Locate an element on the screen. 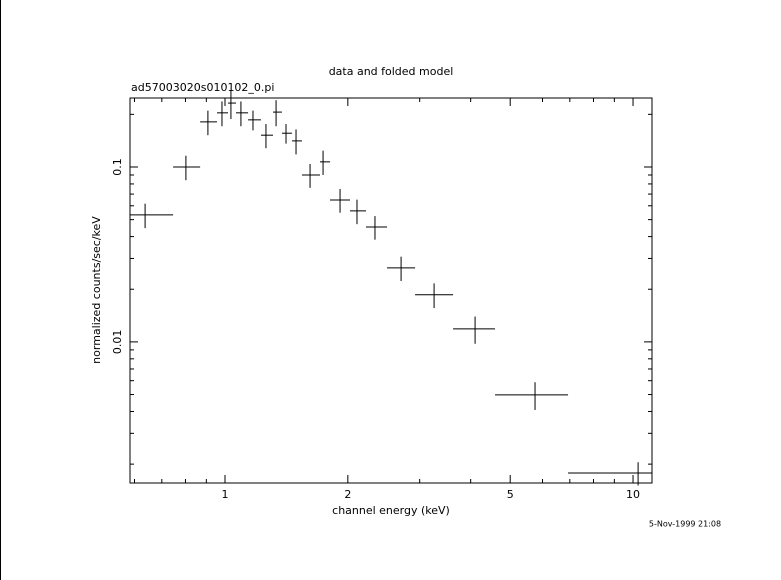  x-tick-label: 2 is located at coordinates (347, 494).